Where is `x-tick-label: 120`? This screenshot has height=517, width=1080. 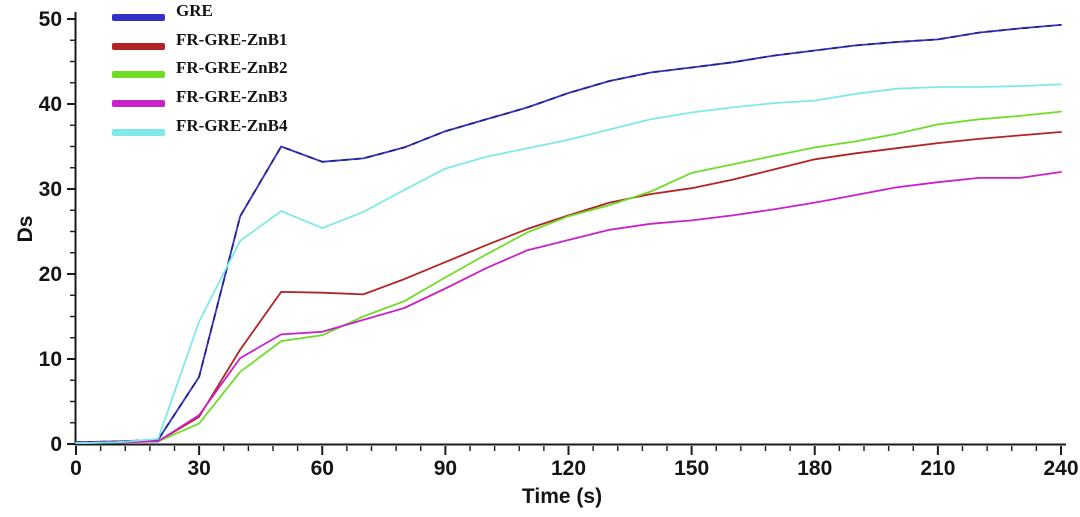
x-tick-label: 120 is located at coordinates (568, 468).